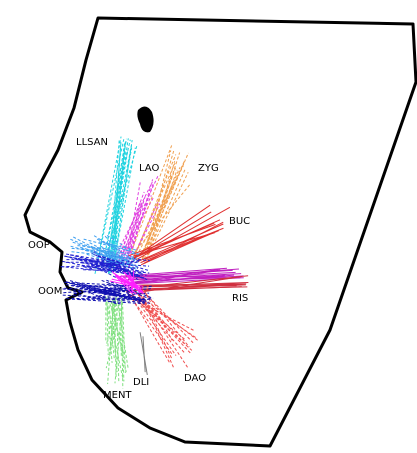 The height and width of the screenshot is (453, 417). I want to click on muscle-label: OOP, so click(39, 245).